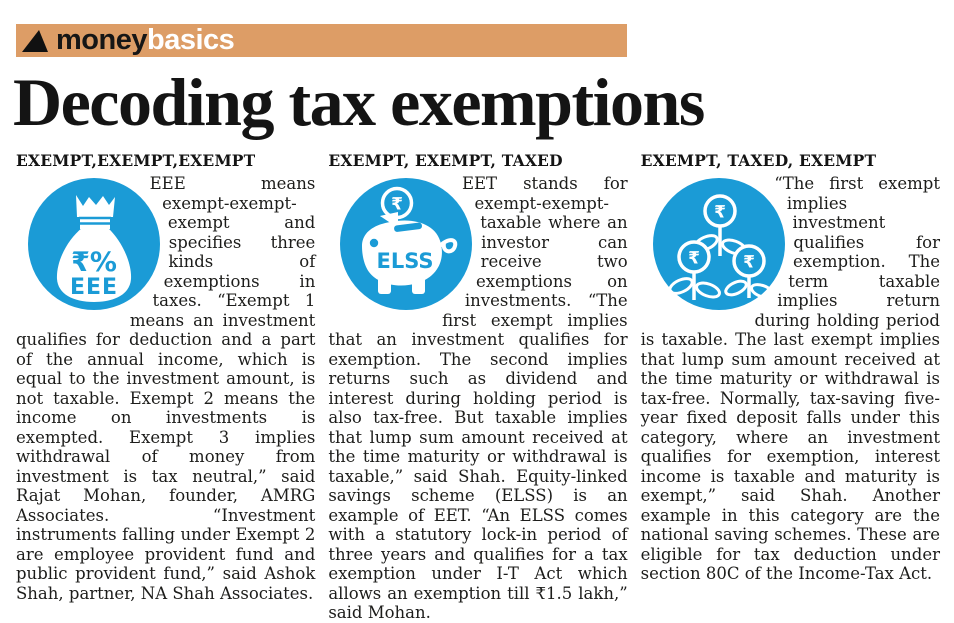 This screenshot has width=954, height=623. I want to click on plant-coin-rupee-glyph-left: ₹, so click(694, 259).